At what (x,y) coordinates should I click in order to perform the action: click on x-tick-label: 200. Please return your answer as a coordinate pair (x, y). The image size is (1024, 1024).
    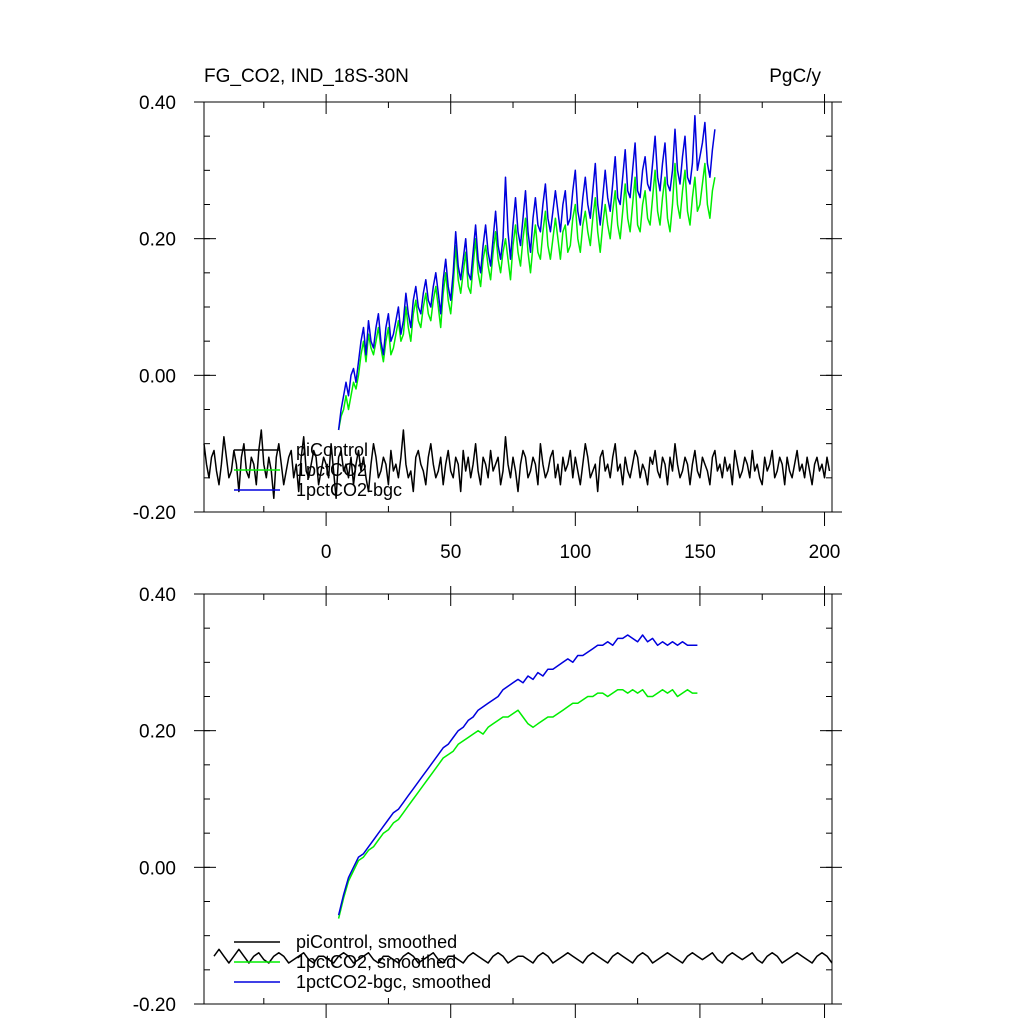
    Looking at the image, I should click on (825, 552).